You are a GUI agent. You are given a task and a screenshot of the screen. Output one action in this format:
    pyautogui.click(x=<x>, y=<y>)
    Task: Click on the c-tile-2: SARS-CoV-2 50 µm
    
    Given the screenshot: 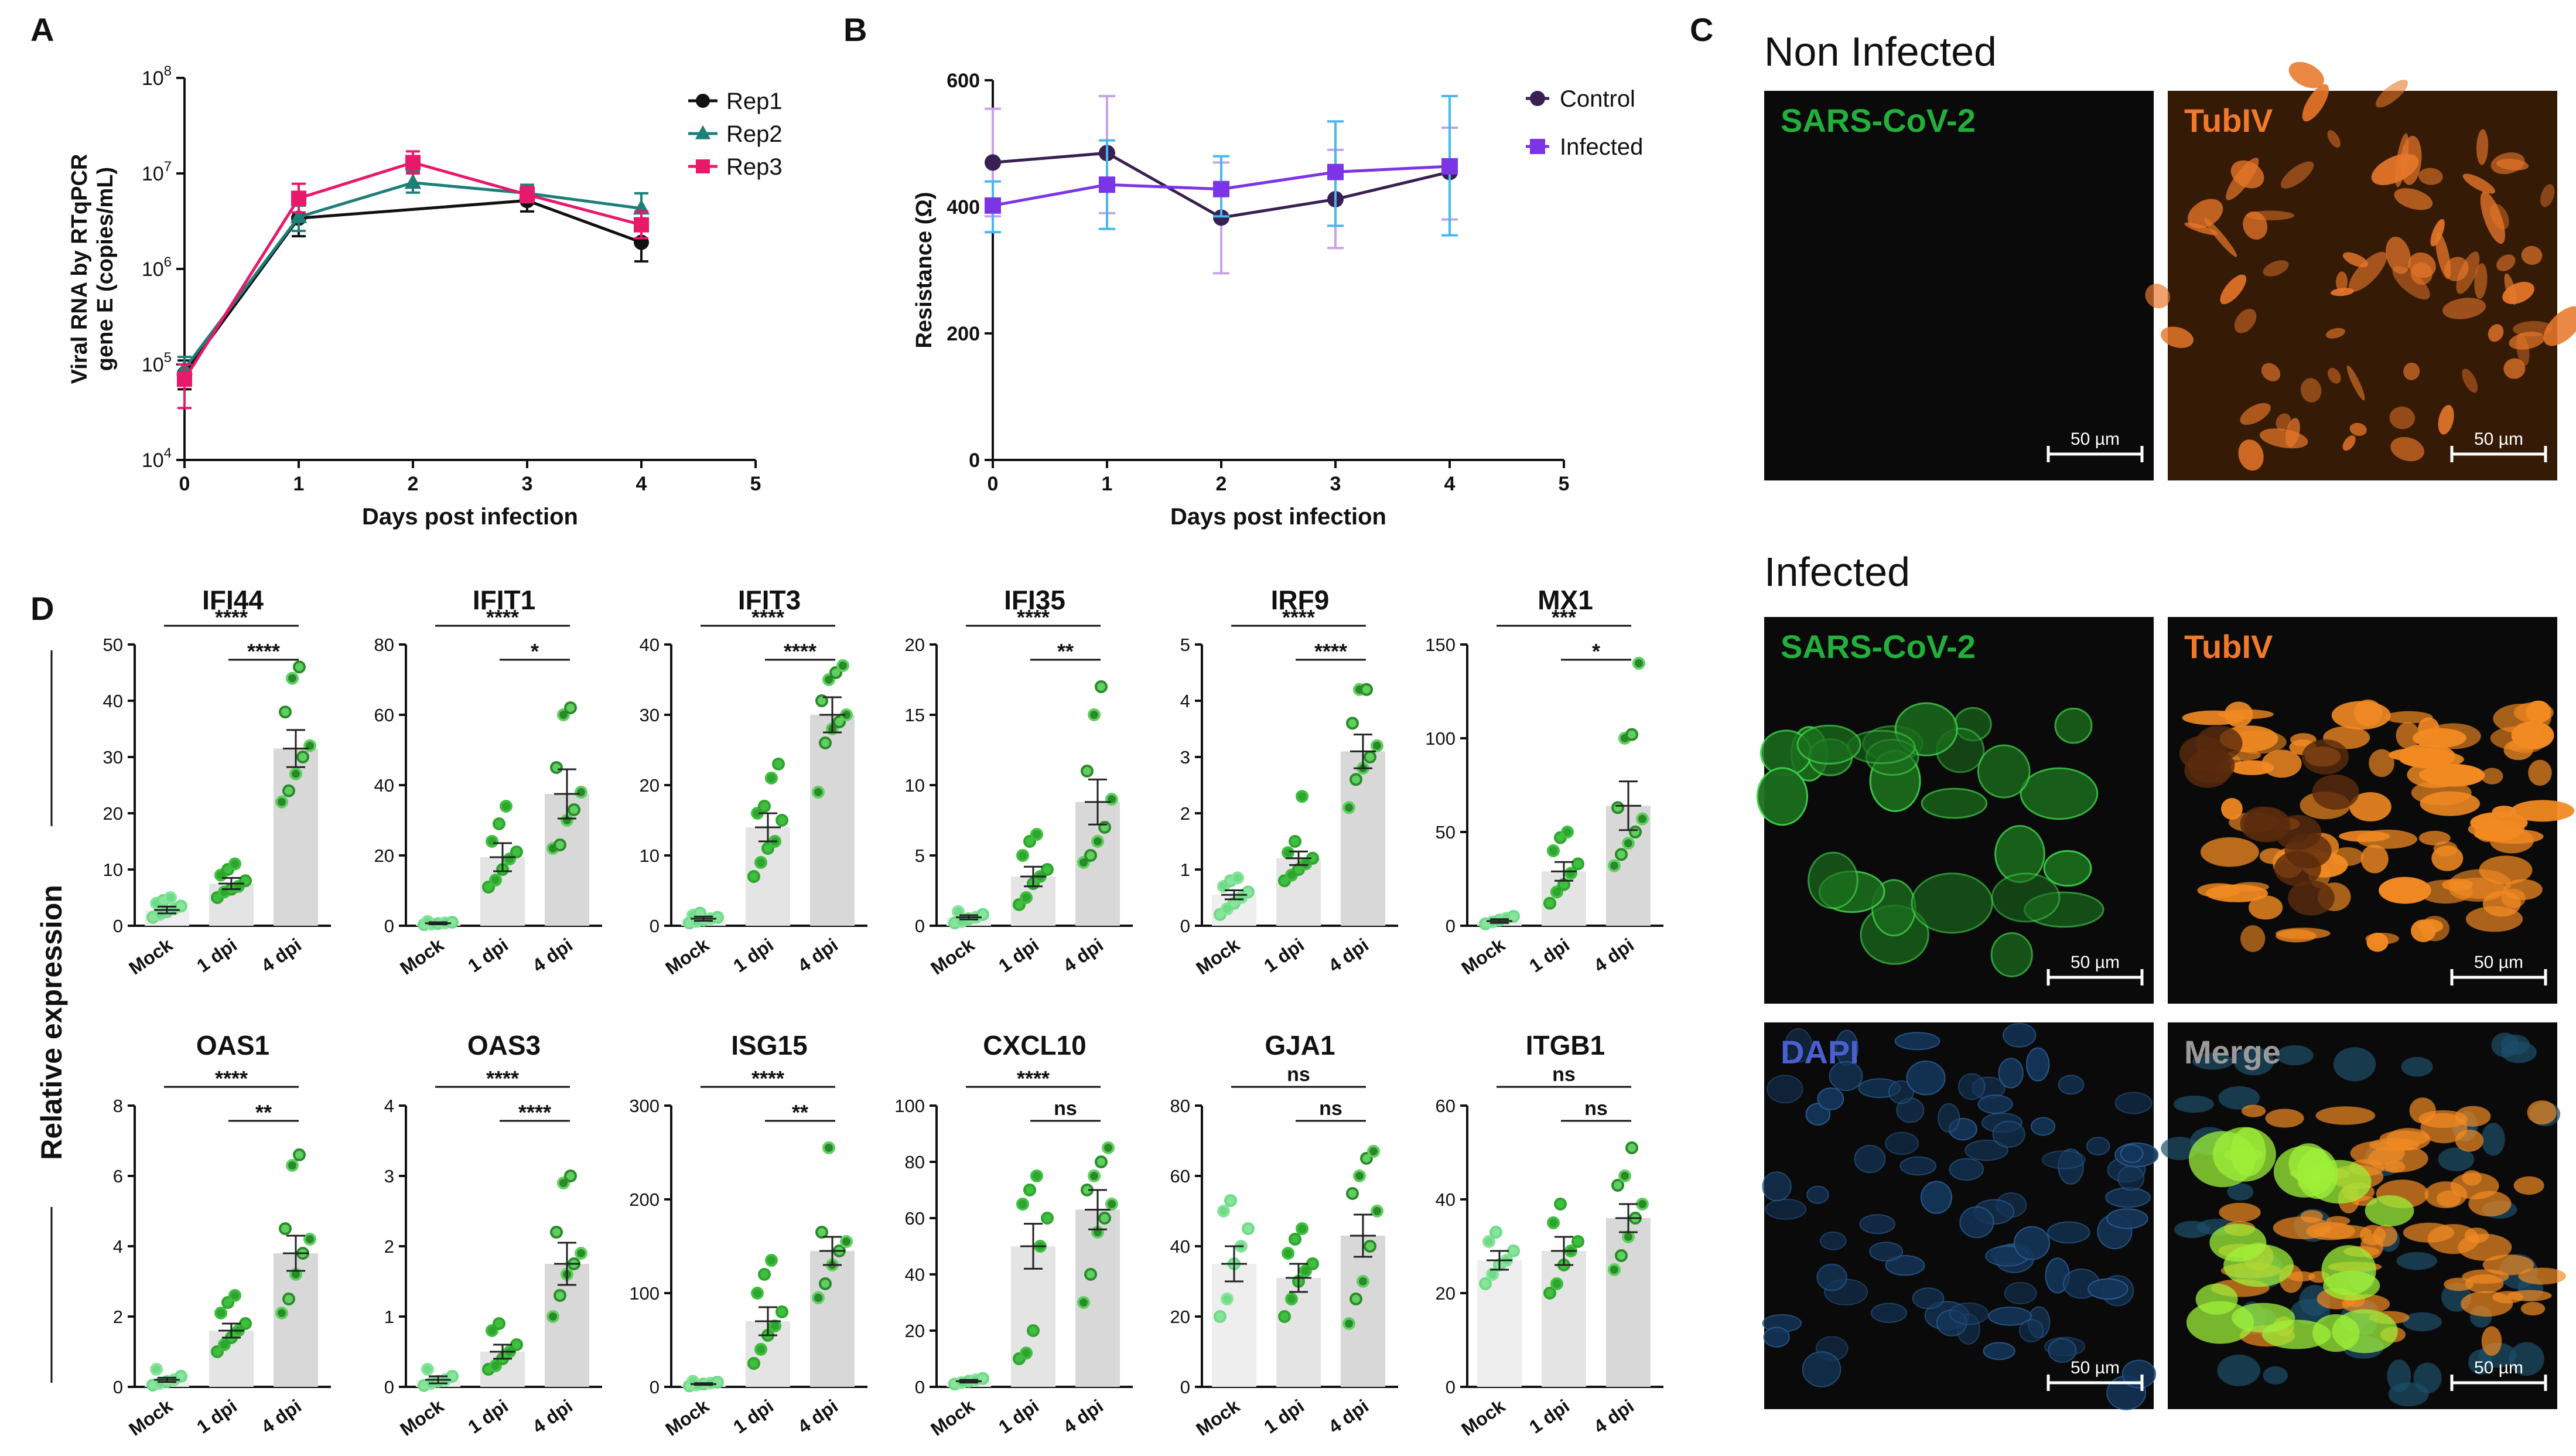 What is the action you would take?
    pyautogui.click(x=1955, y=810)
    